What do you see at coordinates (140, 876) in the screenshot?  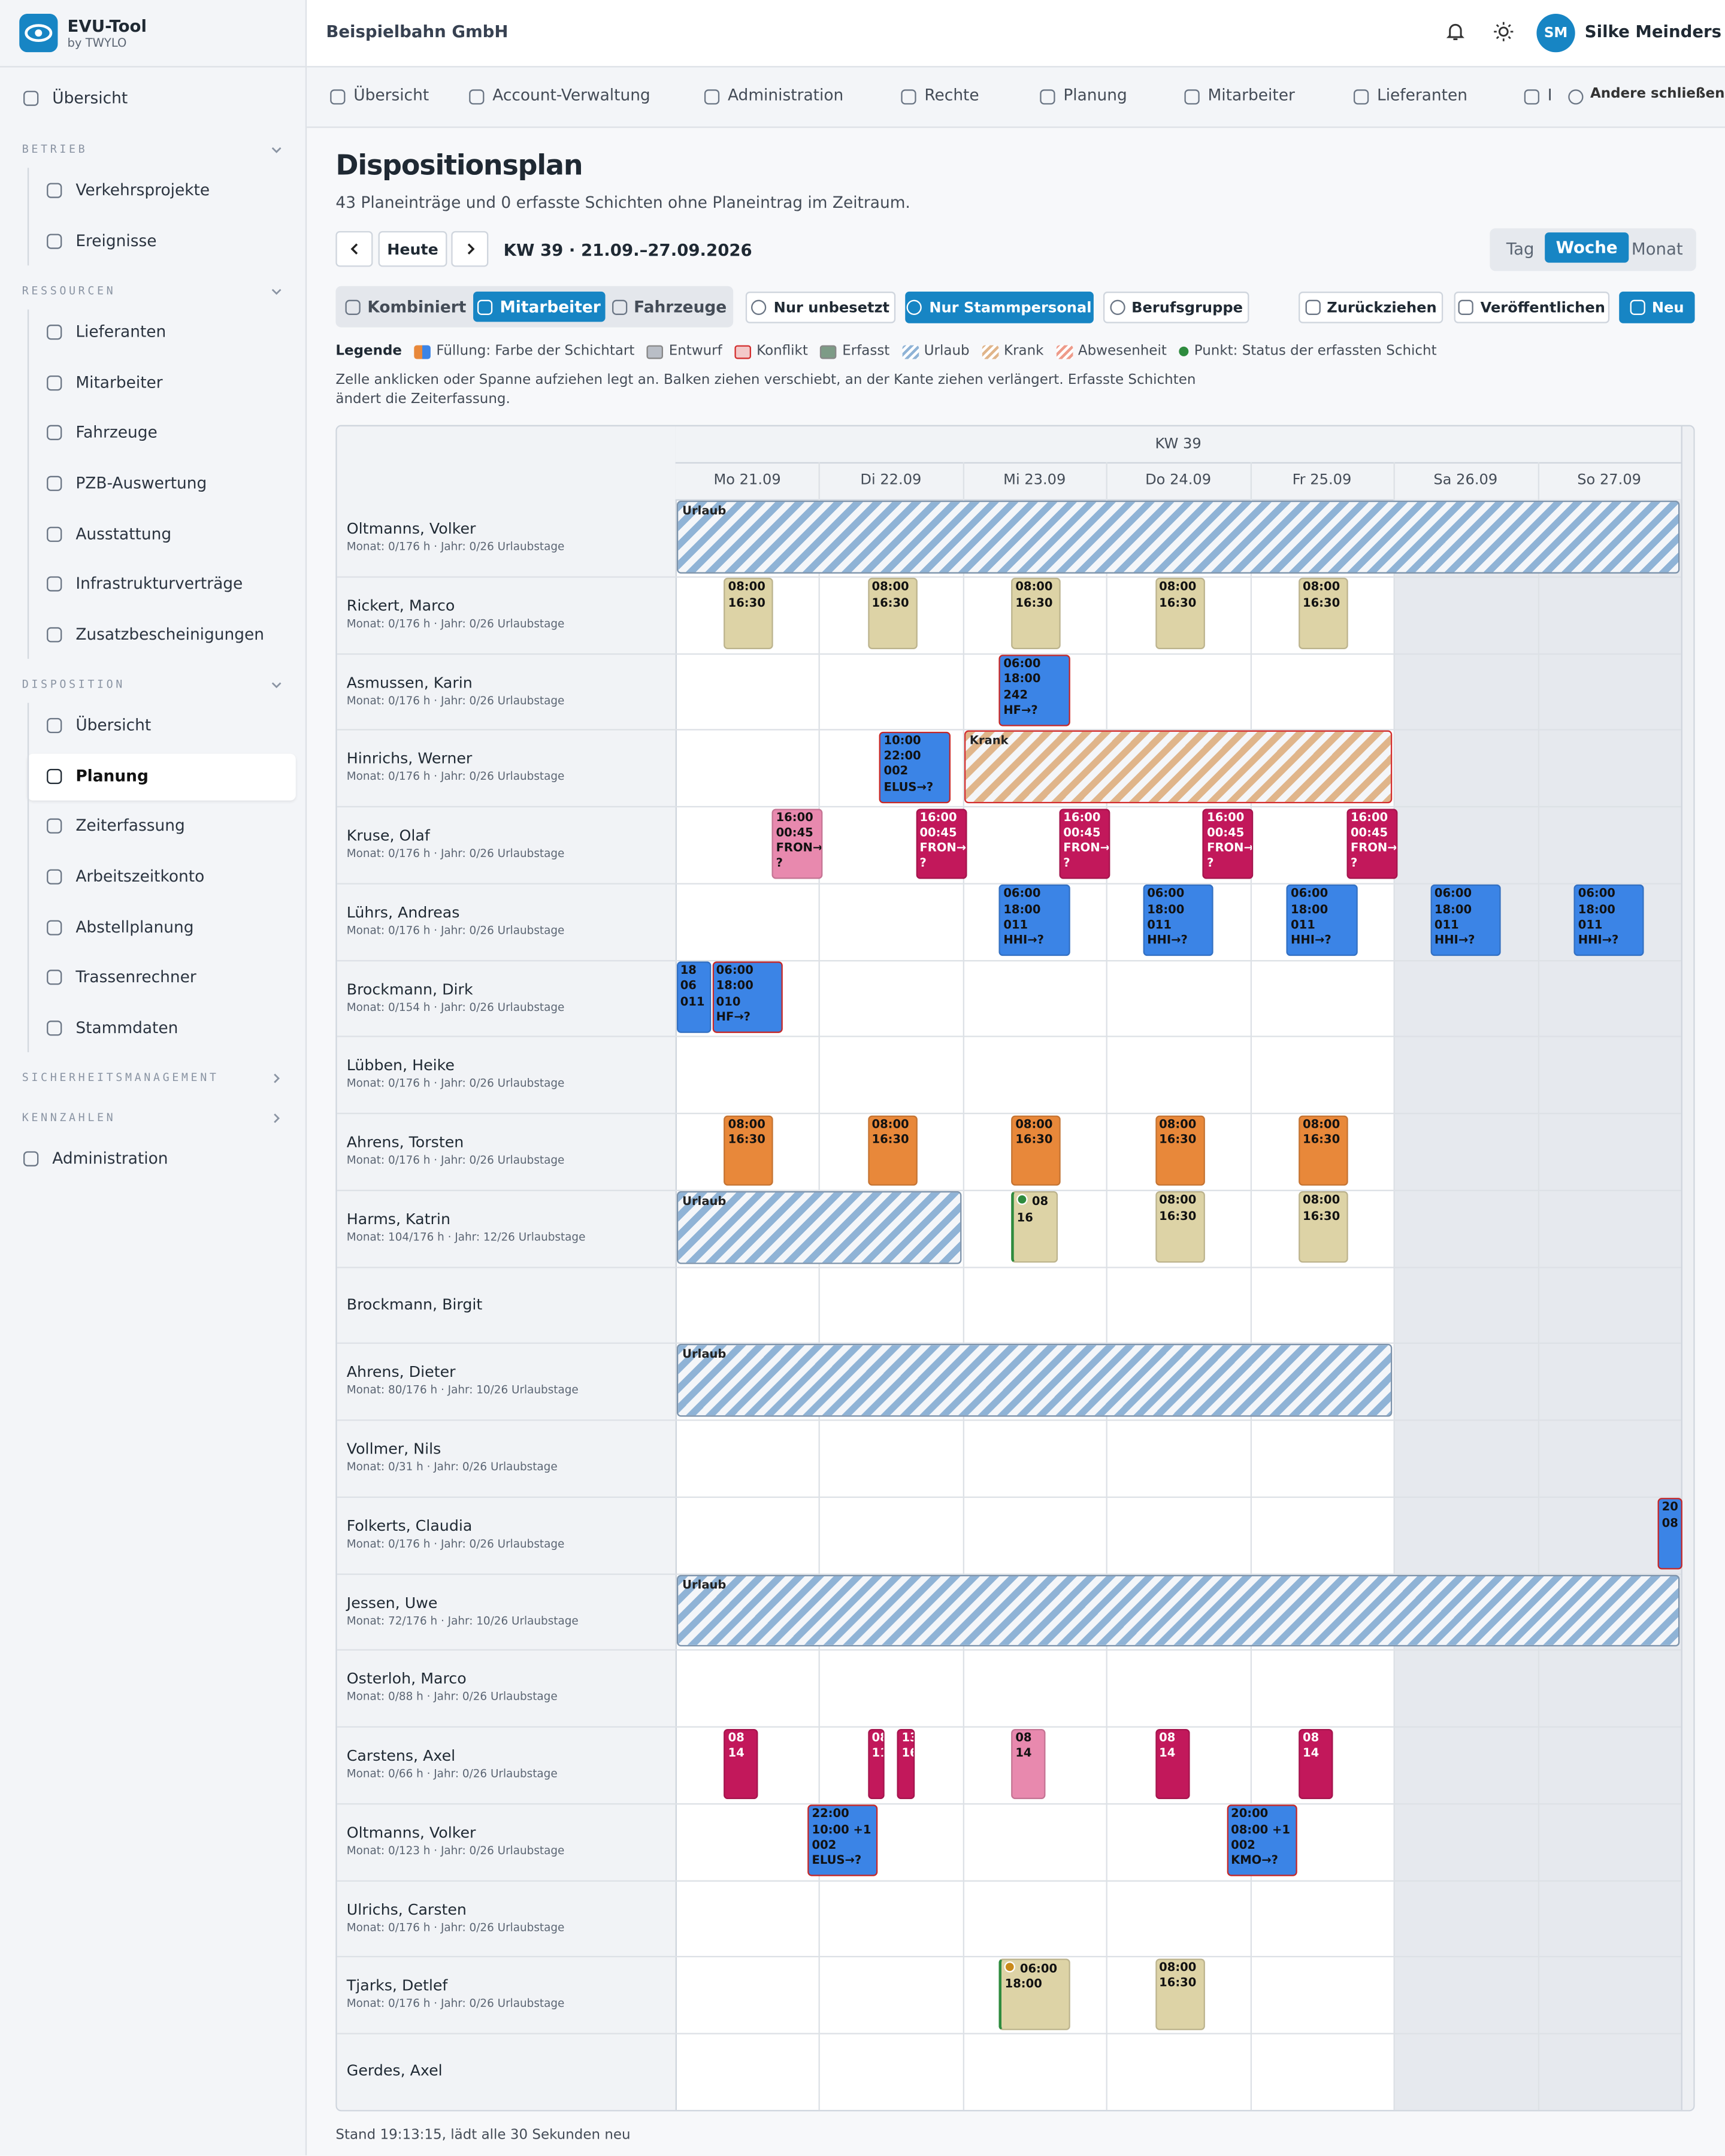 I see `nav-item: Arbeitszeitkonto` at bounding box center [140, 876].